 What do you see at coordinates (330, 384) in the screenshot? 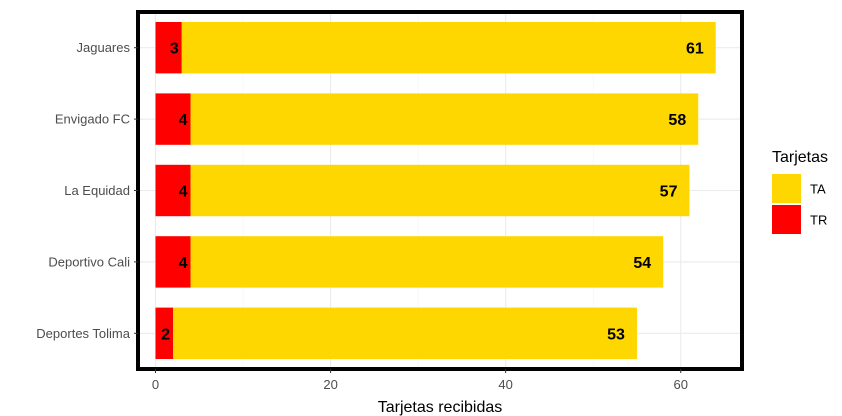
I see `x-tick-label: 20` at bounding box center [330, 384].